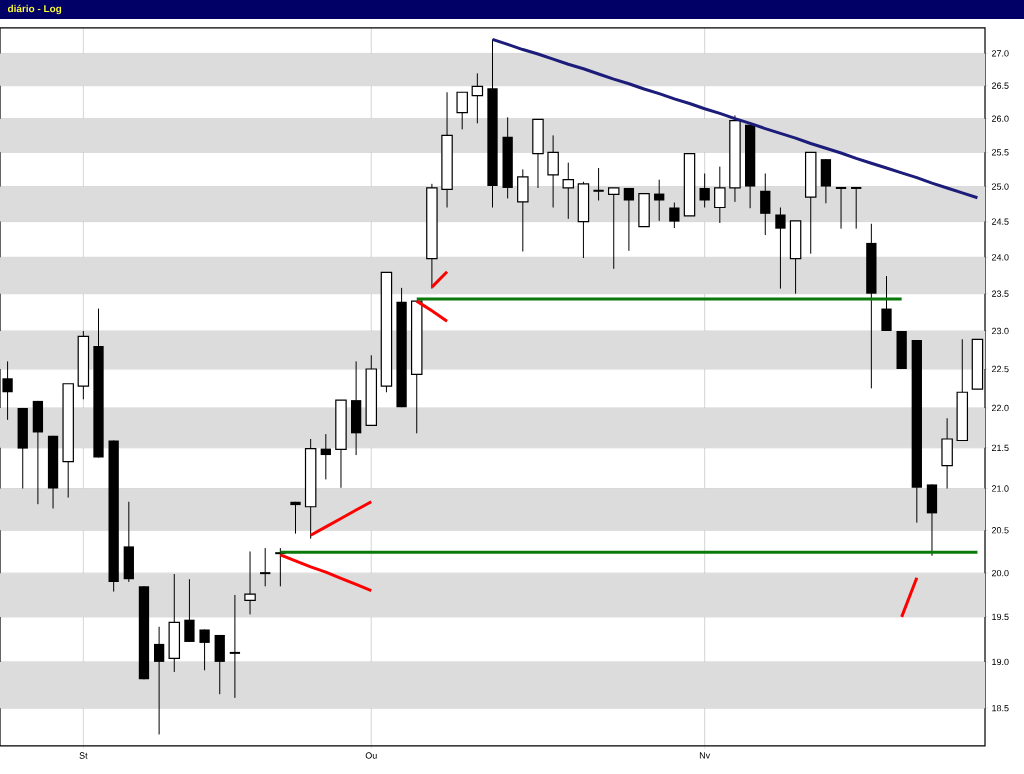  What do you see at coordinates (371, 755) in the screenshot?
I see `x-tick-label: Ou` at bounding box center [371, 755].